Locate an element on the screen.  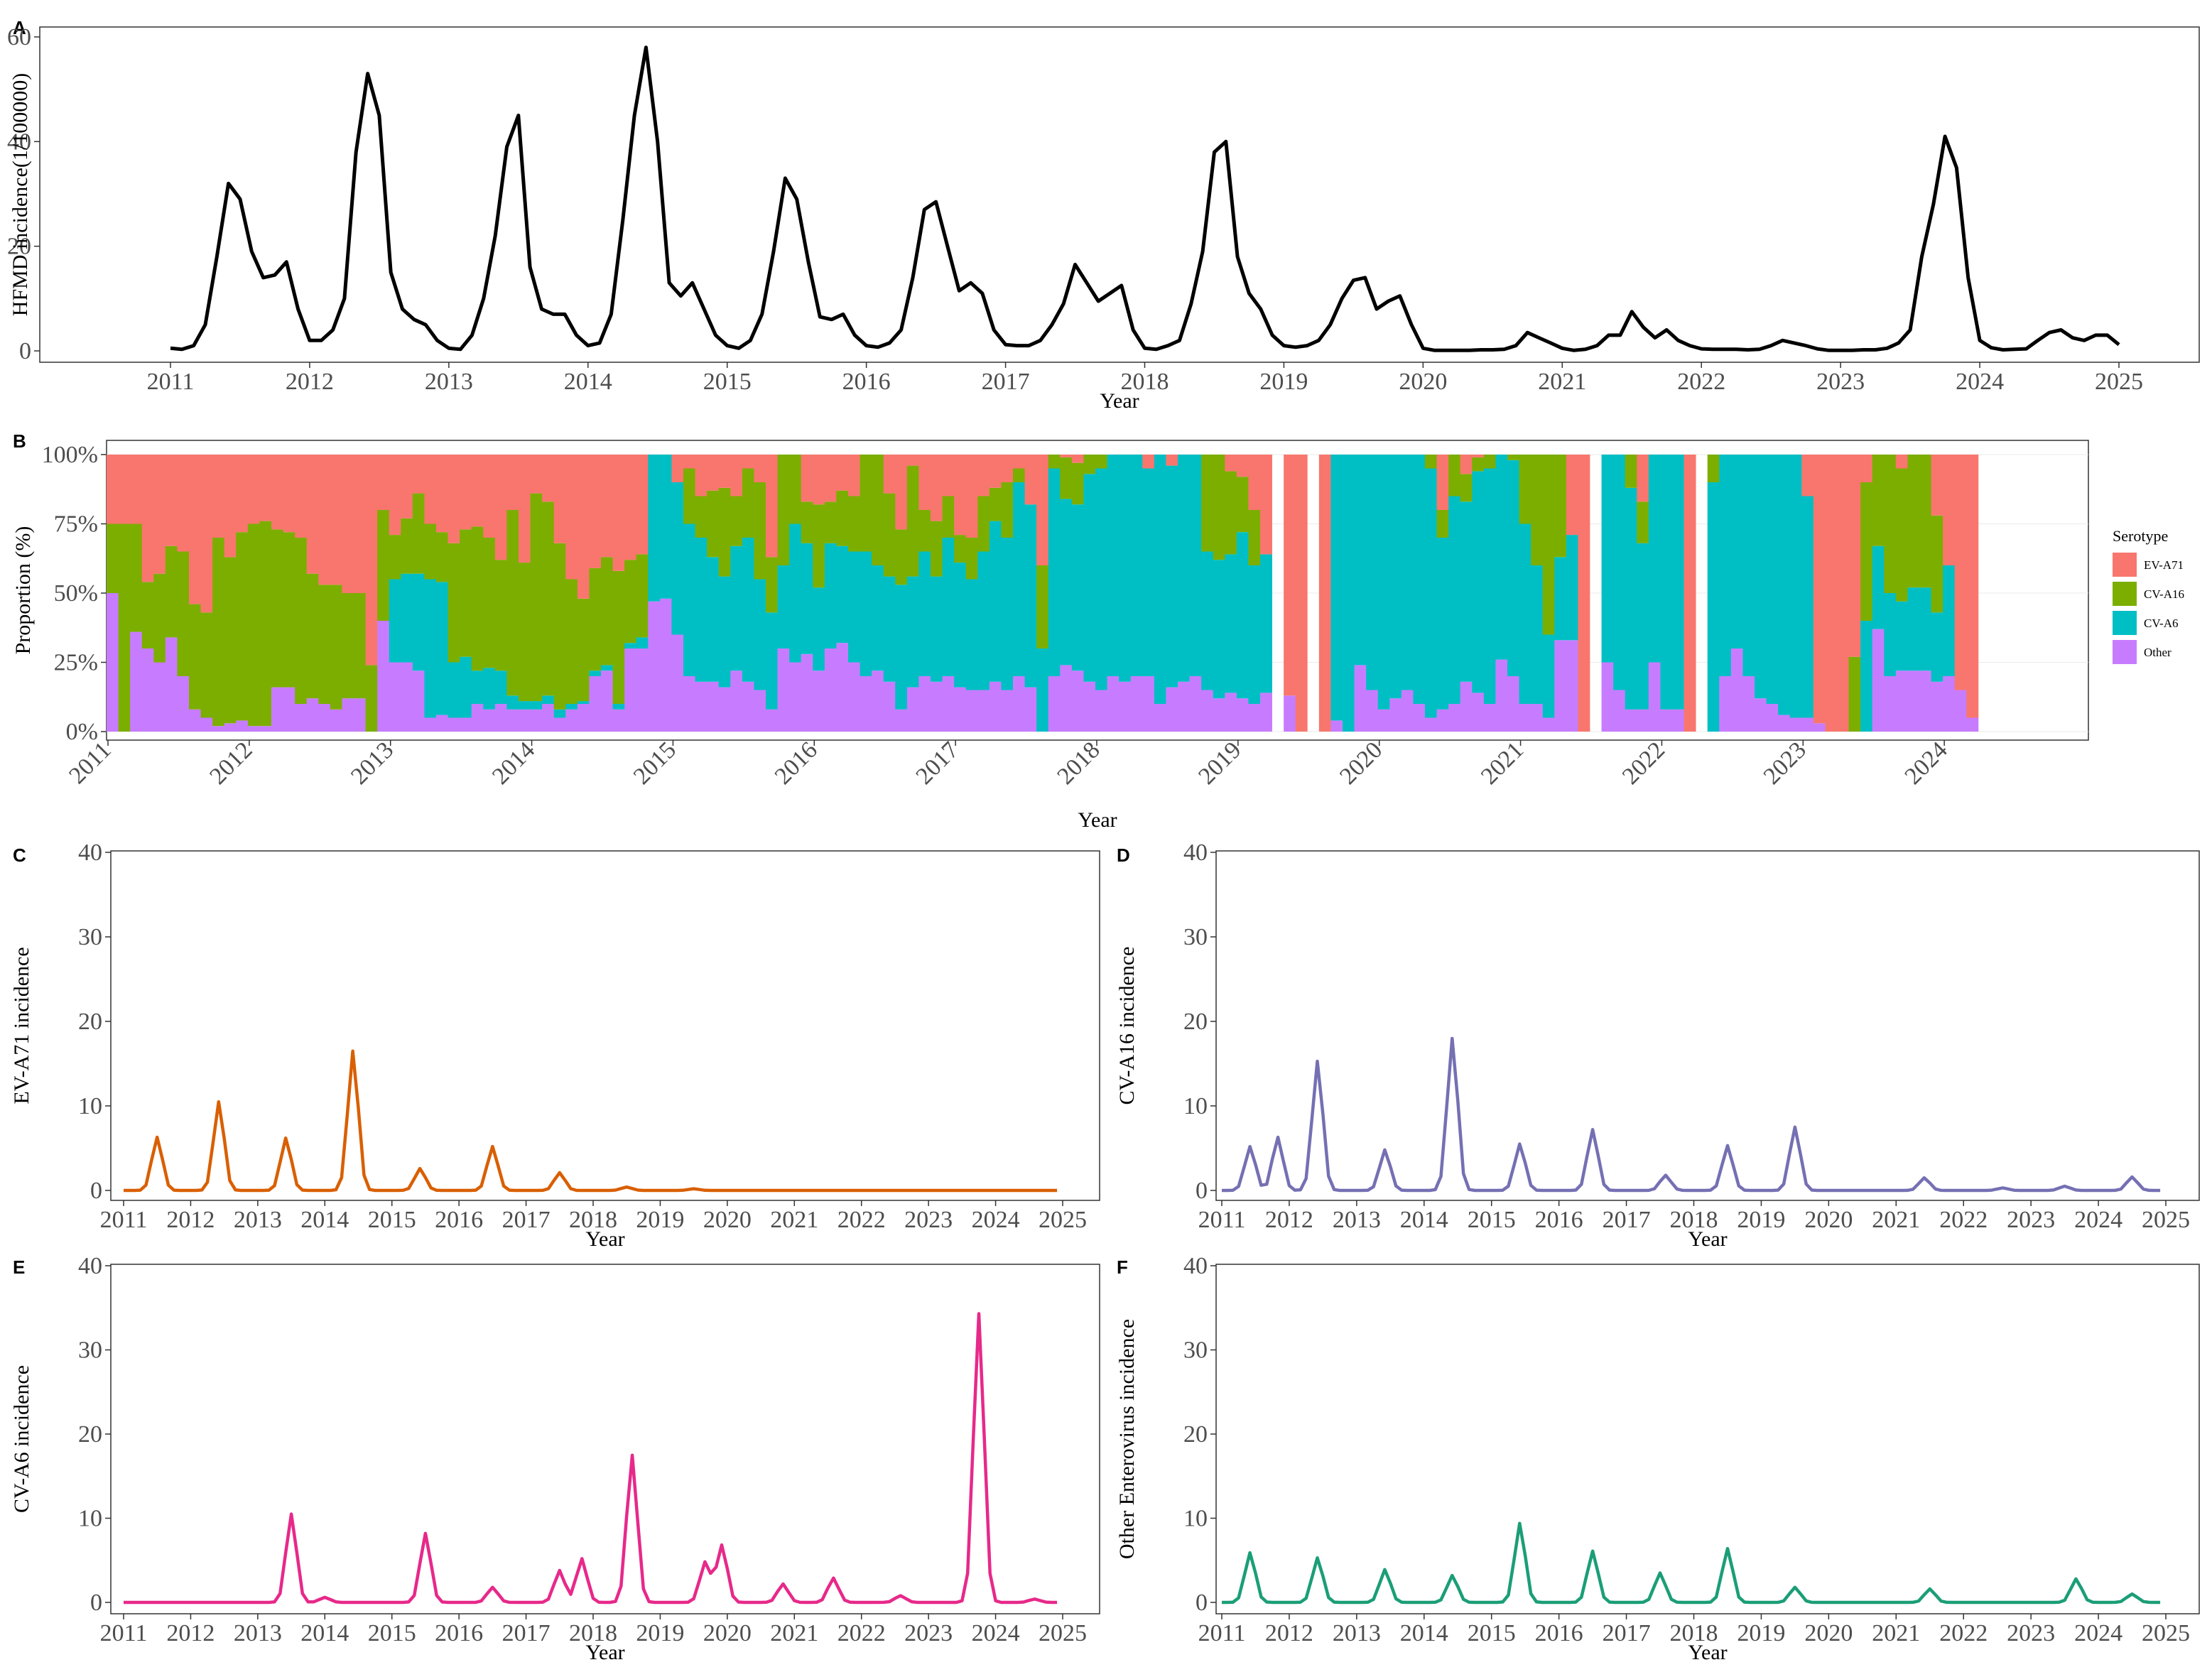
x-tick-label: 2014 is located at coordinates (1424, 1633).